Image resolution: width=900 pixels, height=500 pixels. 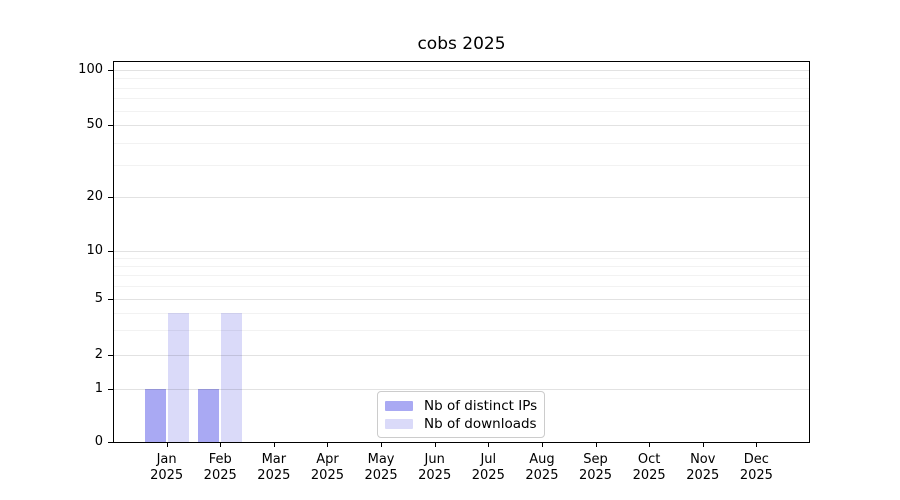 What do you see at coordinates (595, 467) in the screenshot?
I see `xtick-label-8: Sep 2025` at bounding box center [595, 467].